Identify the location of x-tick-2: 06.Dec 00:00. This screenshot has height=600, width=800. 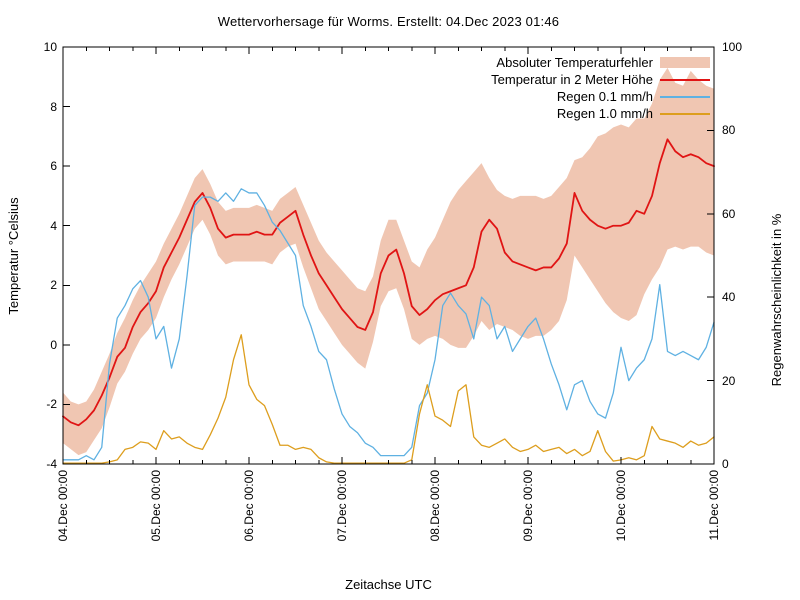
(249, 506).